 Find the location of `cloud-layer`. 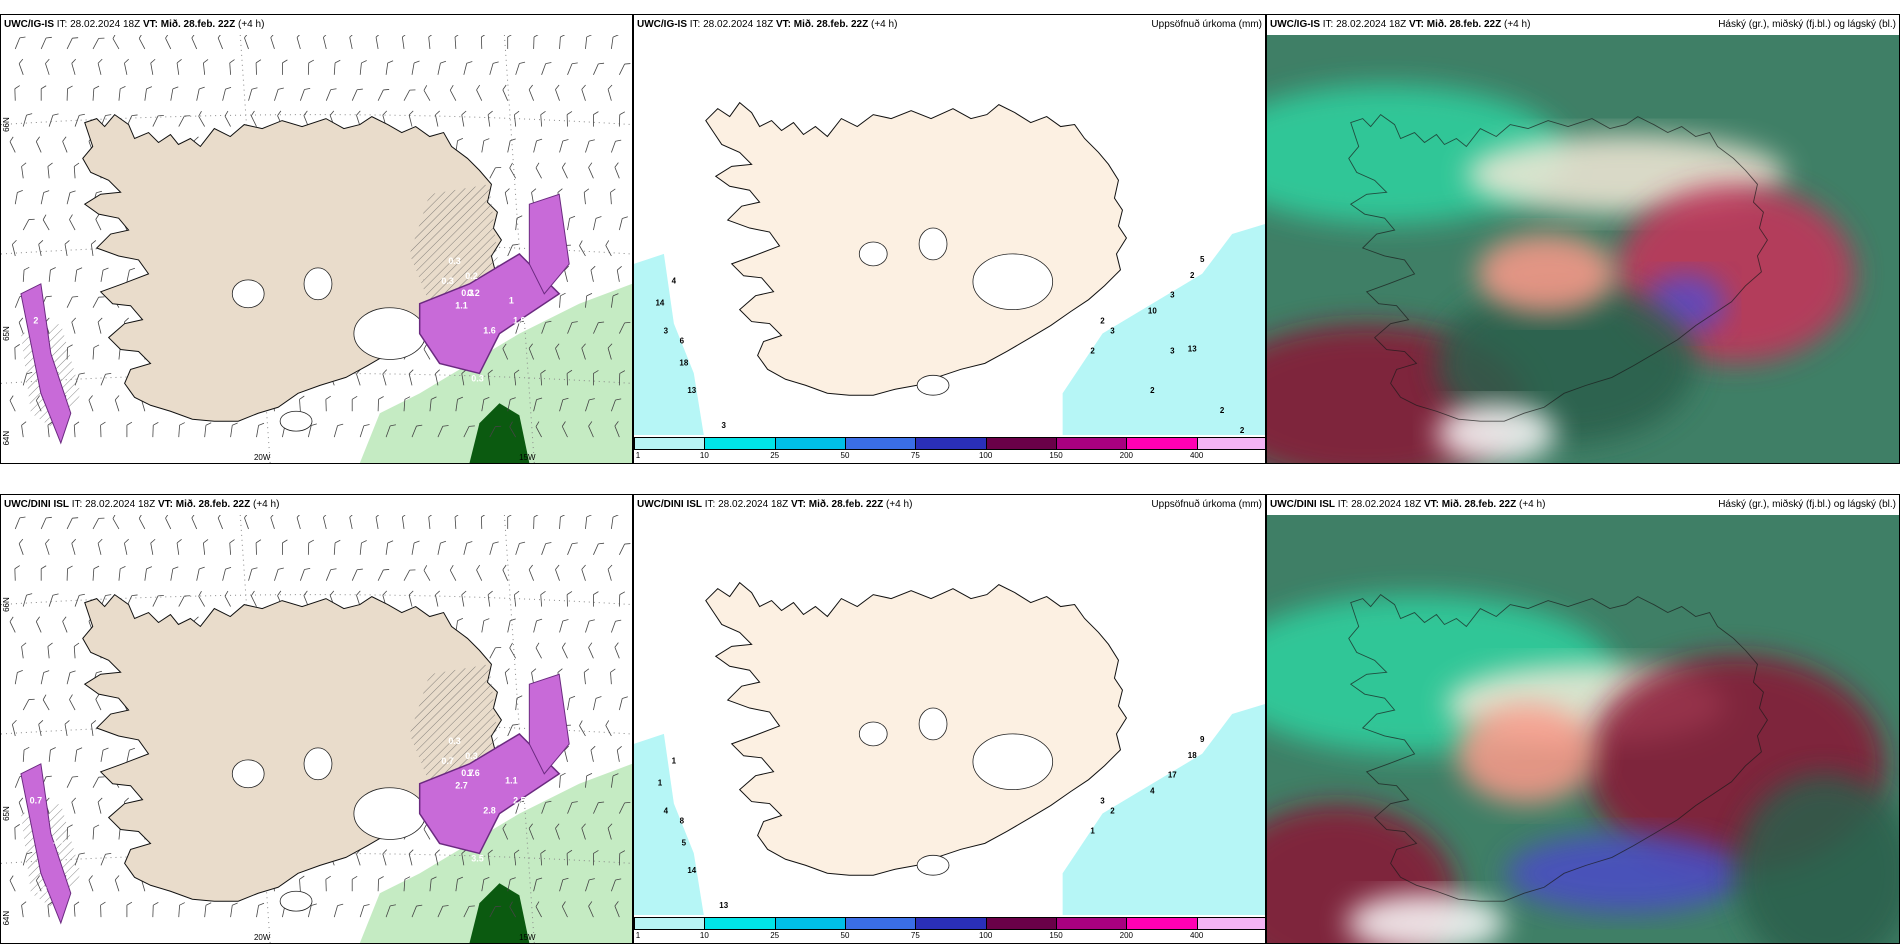

cloud-layer is located at coordinates (1626, 873).